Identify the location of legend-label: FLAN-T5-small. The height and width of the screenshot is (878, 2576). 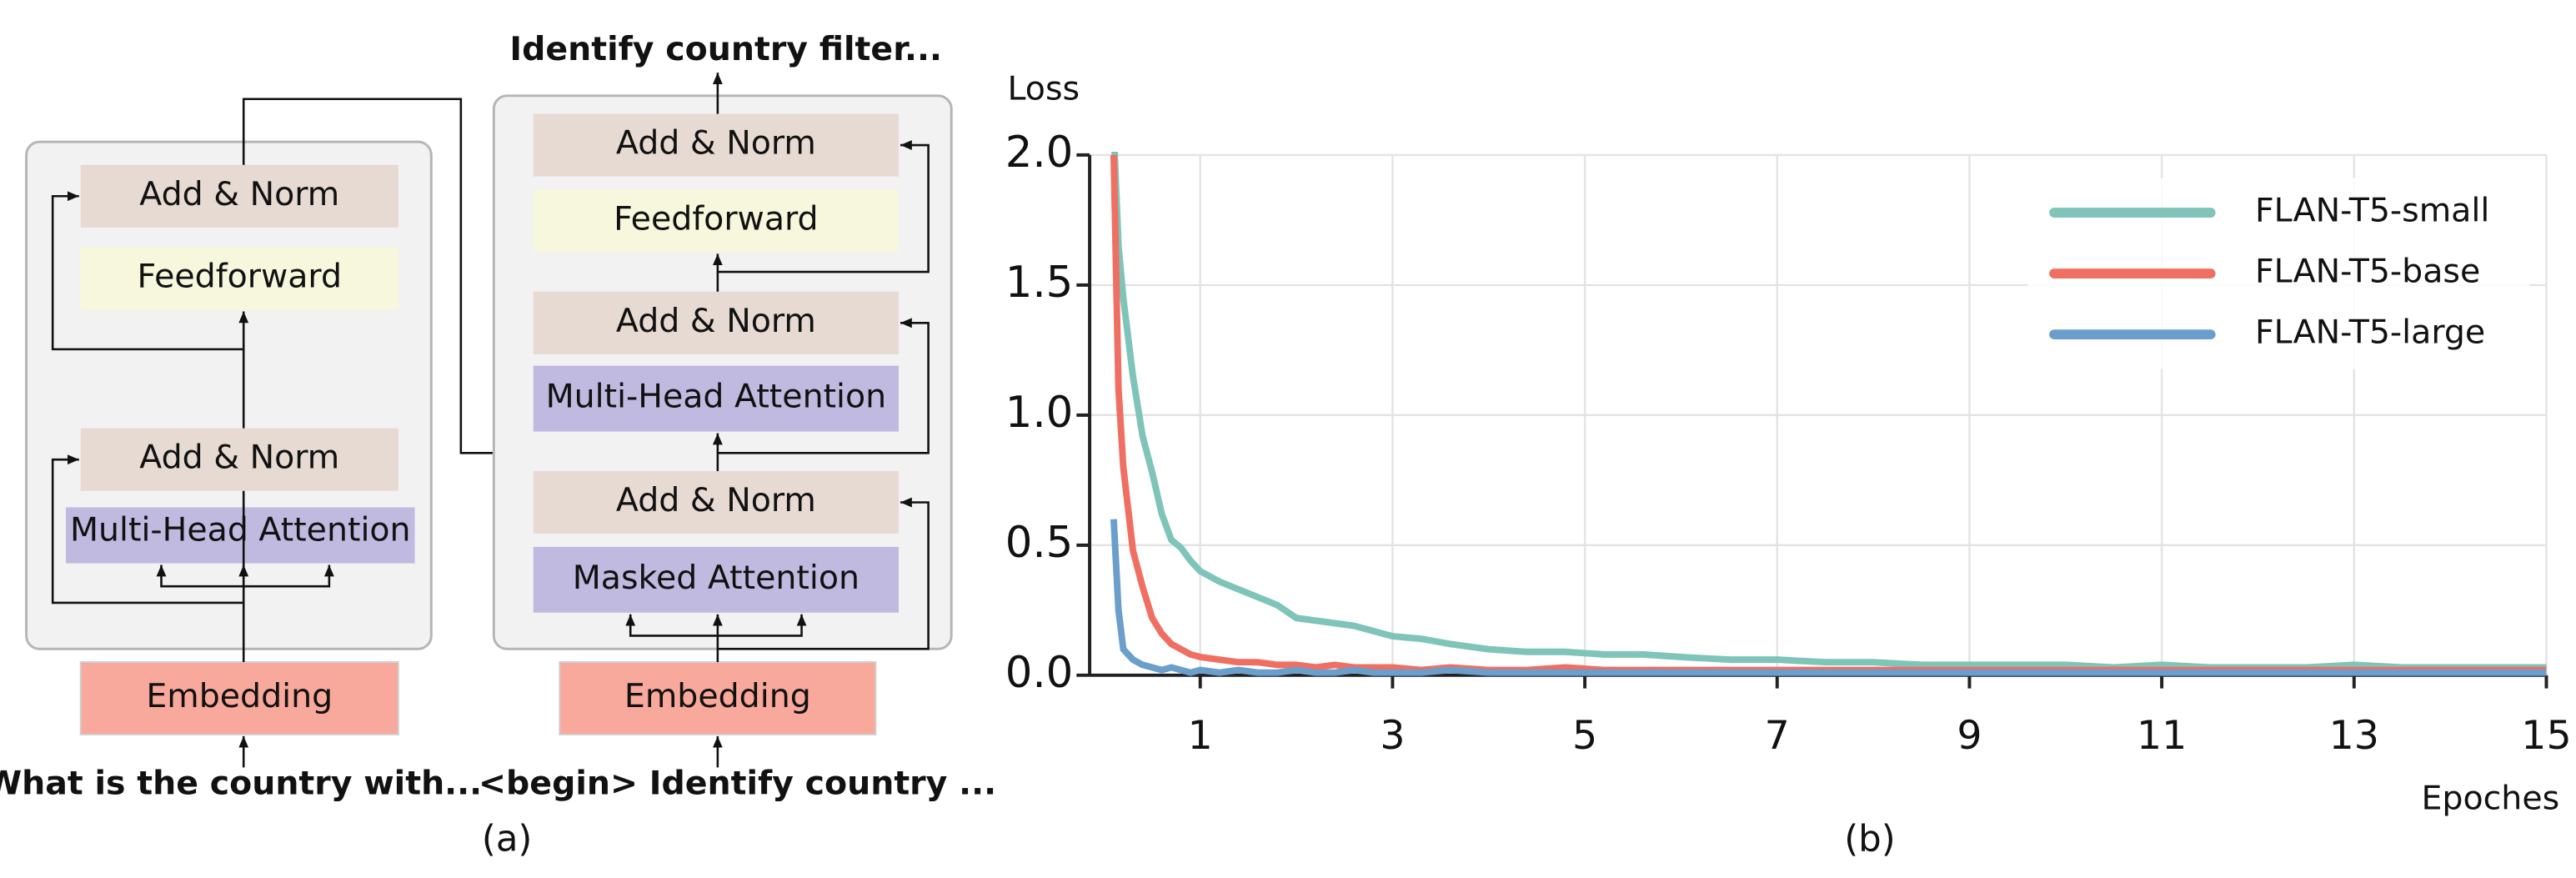
(2372, 211).